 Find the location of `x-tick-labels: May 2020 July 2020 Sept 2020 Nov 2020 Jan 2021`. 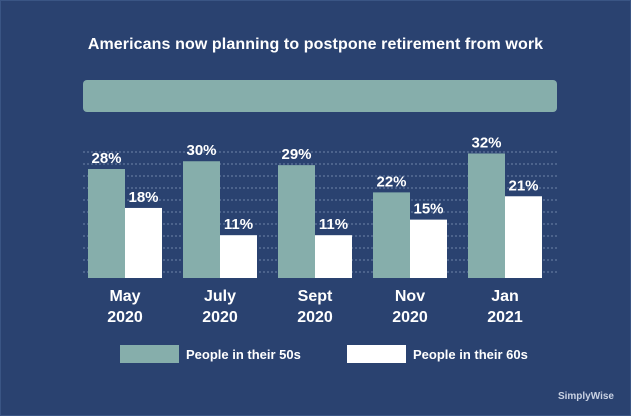

x-tick-labels: May 2020 July 2020 Sept 2020 Nov 2020 Jan 2021 is located at coordinates (315, 307).